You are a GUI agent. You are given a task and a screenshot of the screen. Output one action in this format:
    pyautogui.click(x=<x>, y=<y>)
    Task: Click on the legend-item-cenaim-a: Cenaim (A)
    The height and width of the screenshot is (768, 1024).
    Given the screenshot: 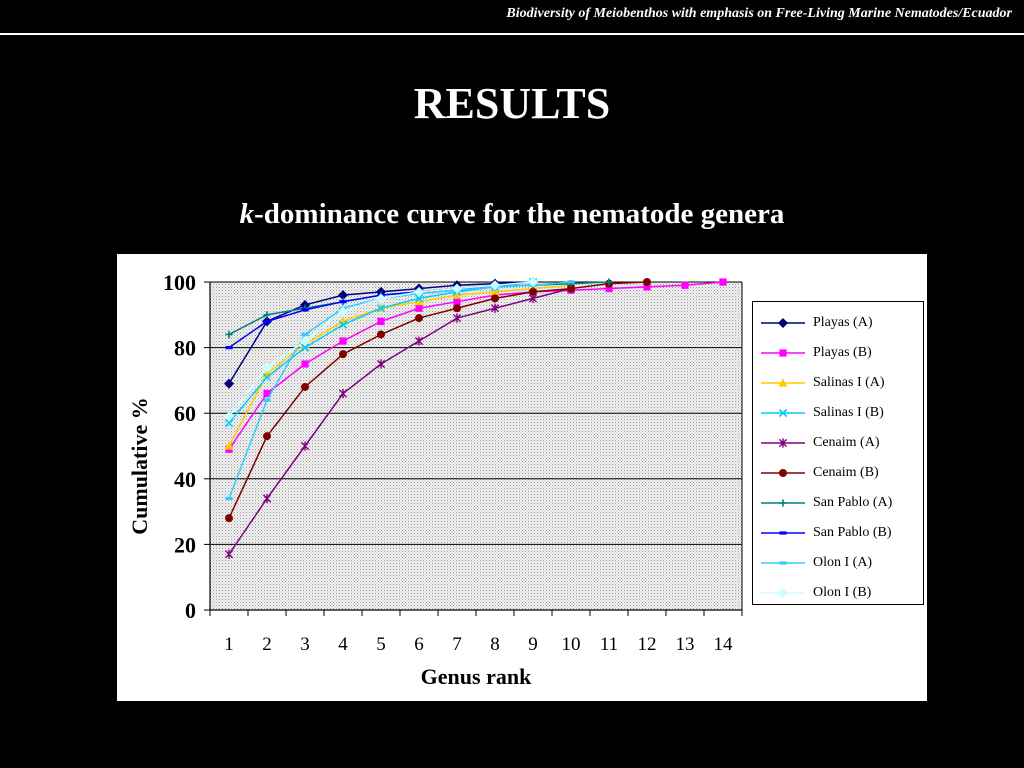 What is the action you would take?
    pyautogui.click(x=838, y=443)
    